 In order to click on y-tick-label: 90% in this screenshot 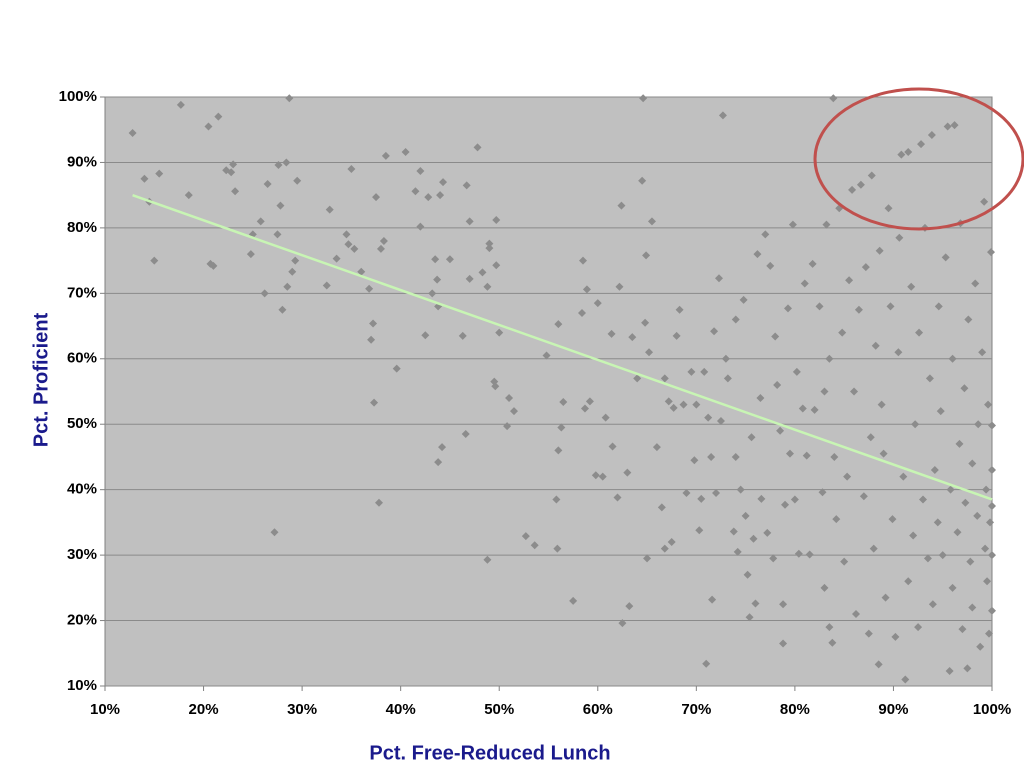, I will do `click(82, 161)`.